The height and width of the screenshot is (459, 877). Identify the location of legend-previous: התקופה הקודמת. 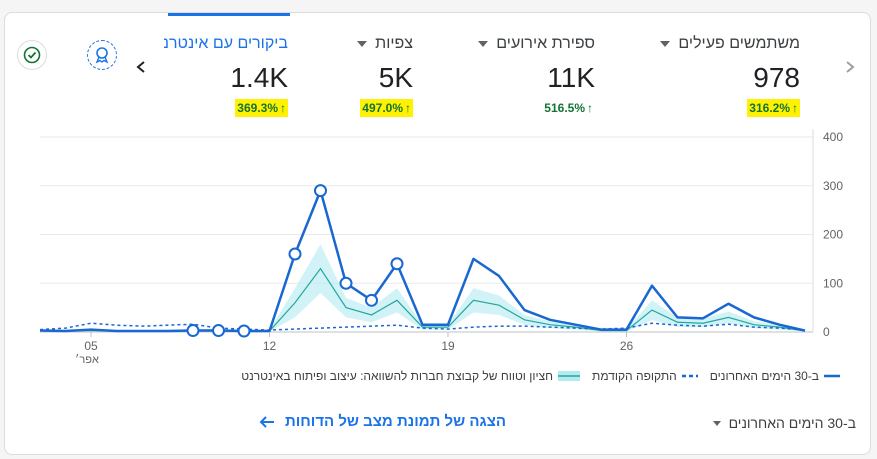
(645, 376).